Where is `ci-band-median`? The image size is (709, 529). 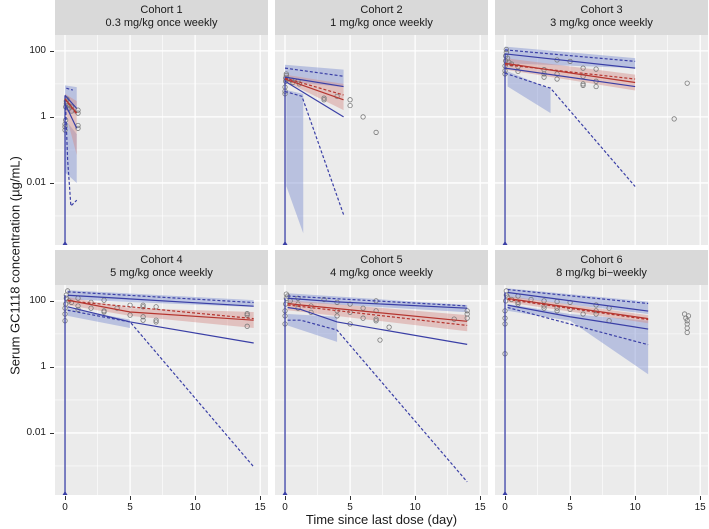
ci-band-median is located at coordinates (314, 92).